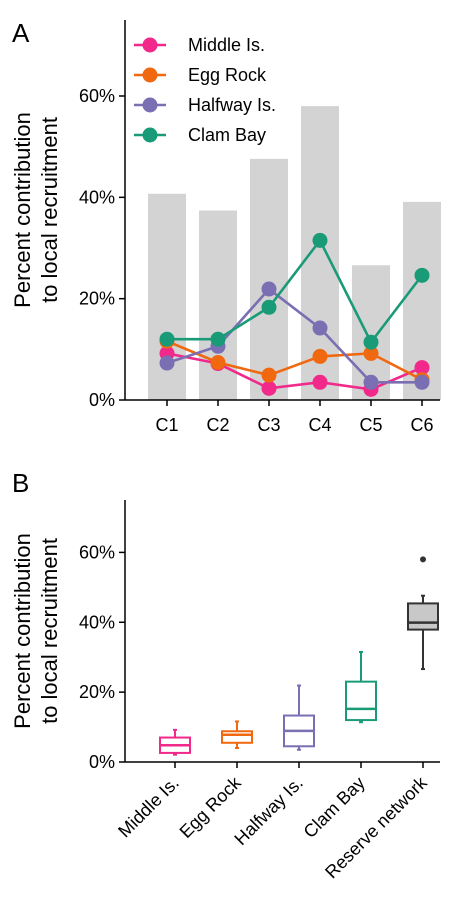 This screenshot has height=911, width=451. Describe the element at coordinates (148, 807) in the screenshot. I see `x-tick-label-middle-is: Middle Is.` at that location.